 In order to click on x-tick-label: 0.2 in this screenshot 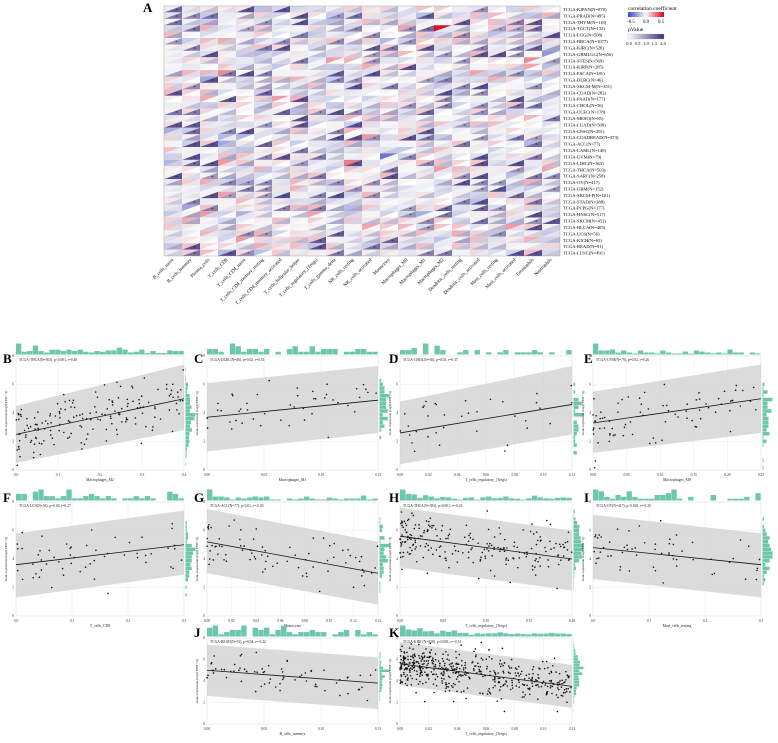, I will do `click(128, 621)`.